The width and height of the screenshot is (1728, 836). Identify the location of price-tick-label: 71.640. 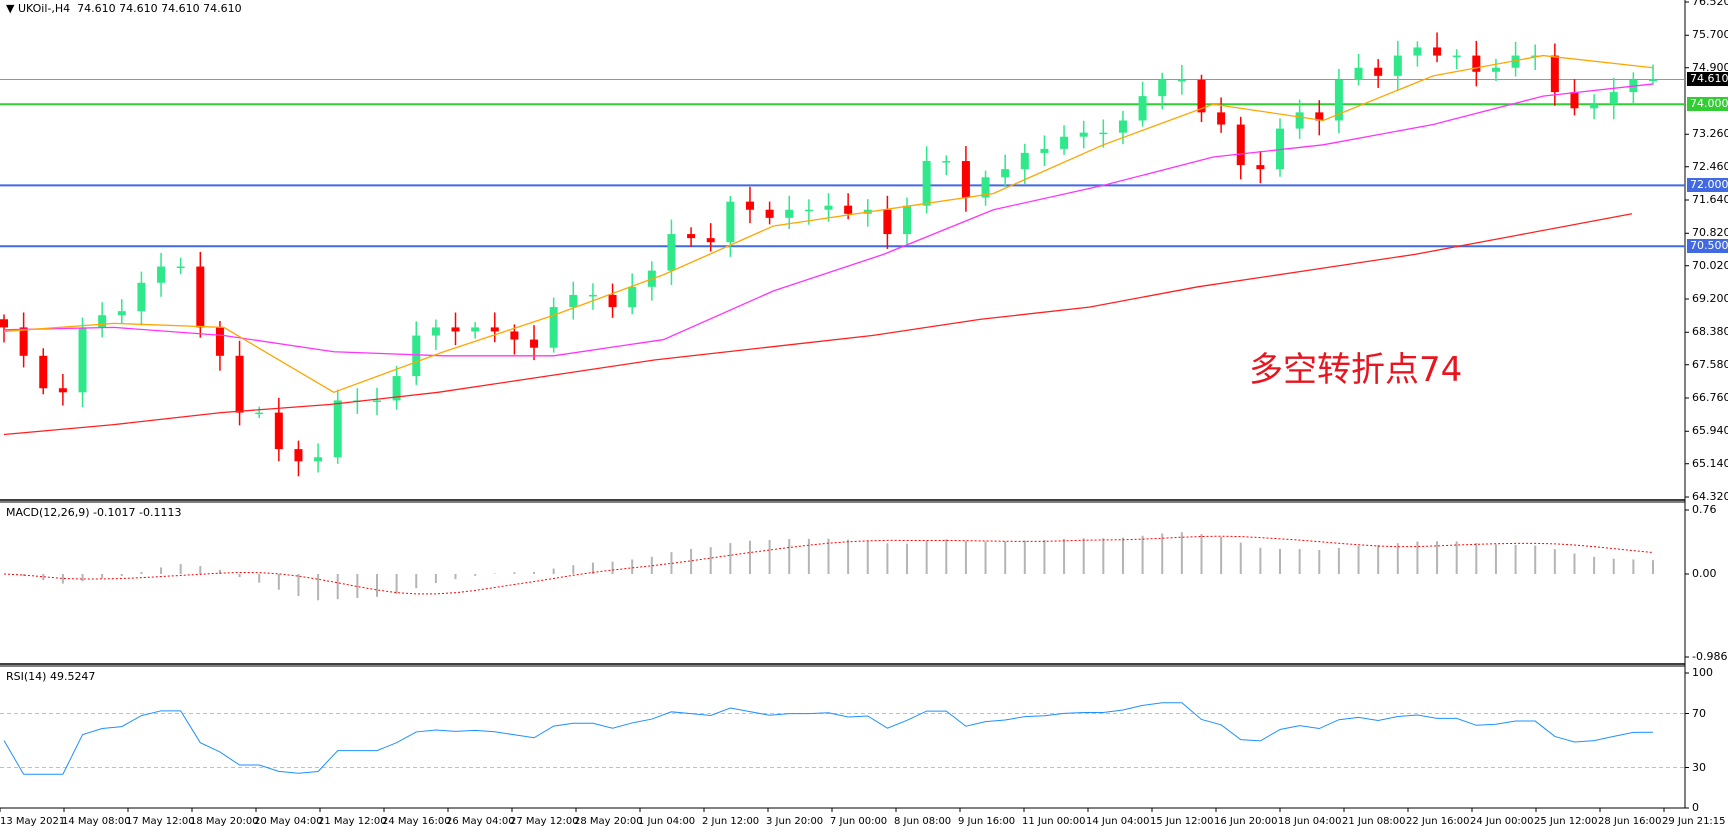
(1710, 199).